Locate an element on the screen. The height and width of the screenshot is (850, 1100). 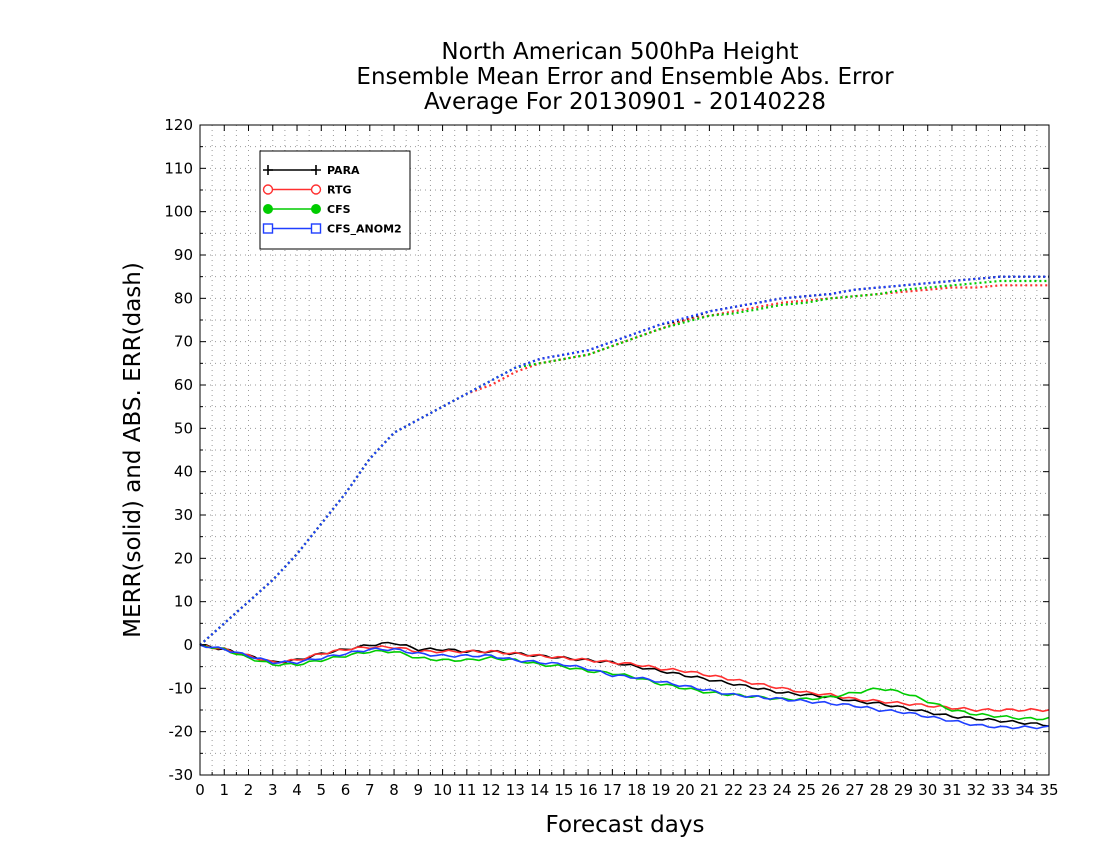
x-tick-label: 1 is located at coordinates (224, 790).